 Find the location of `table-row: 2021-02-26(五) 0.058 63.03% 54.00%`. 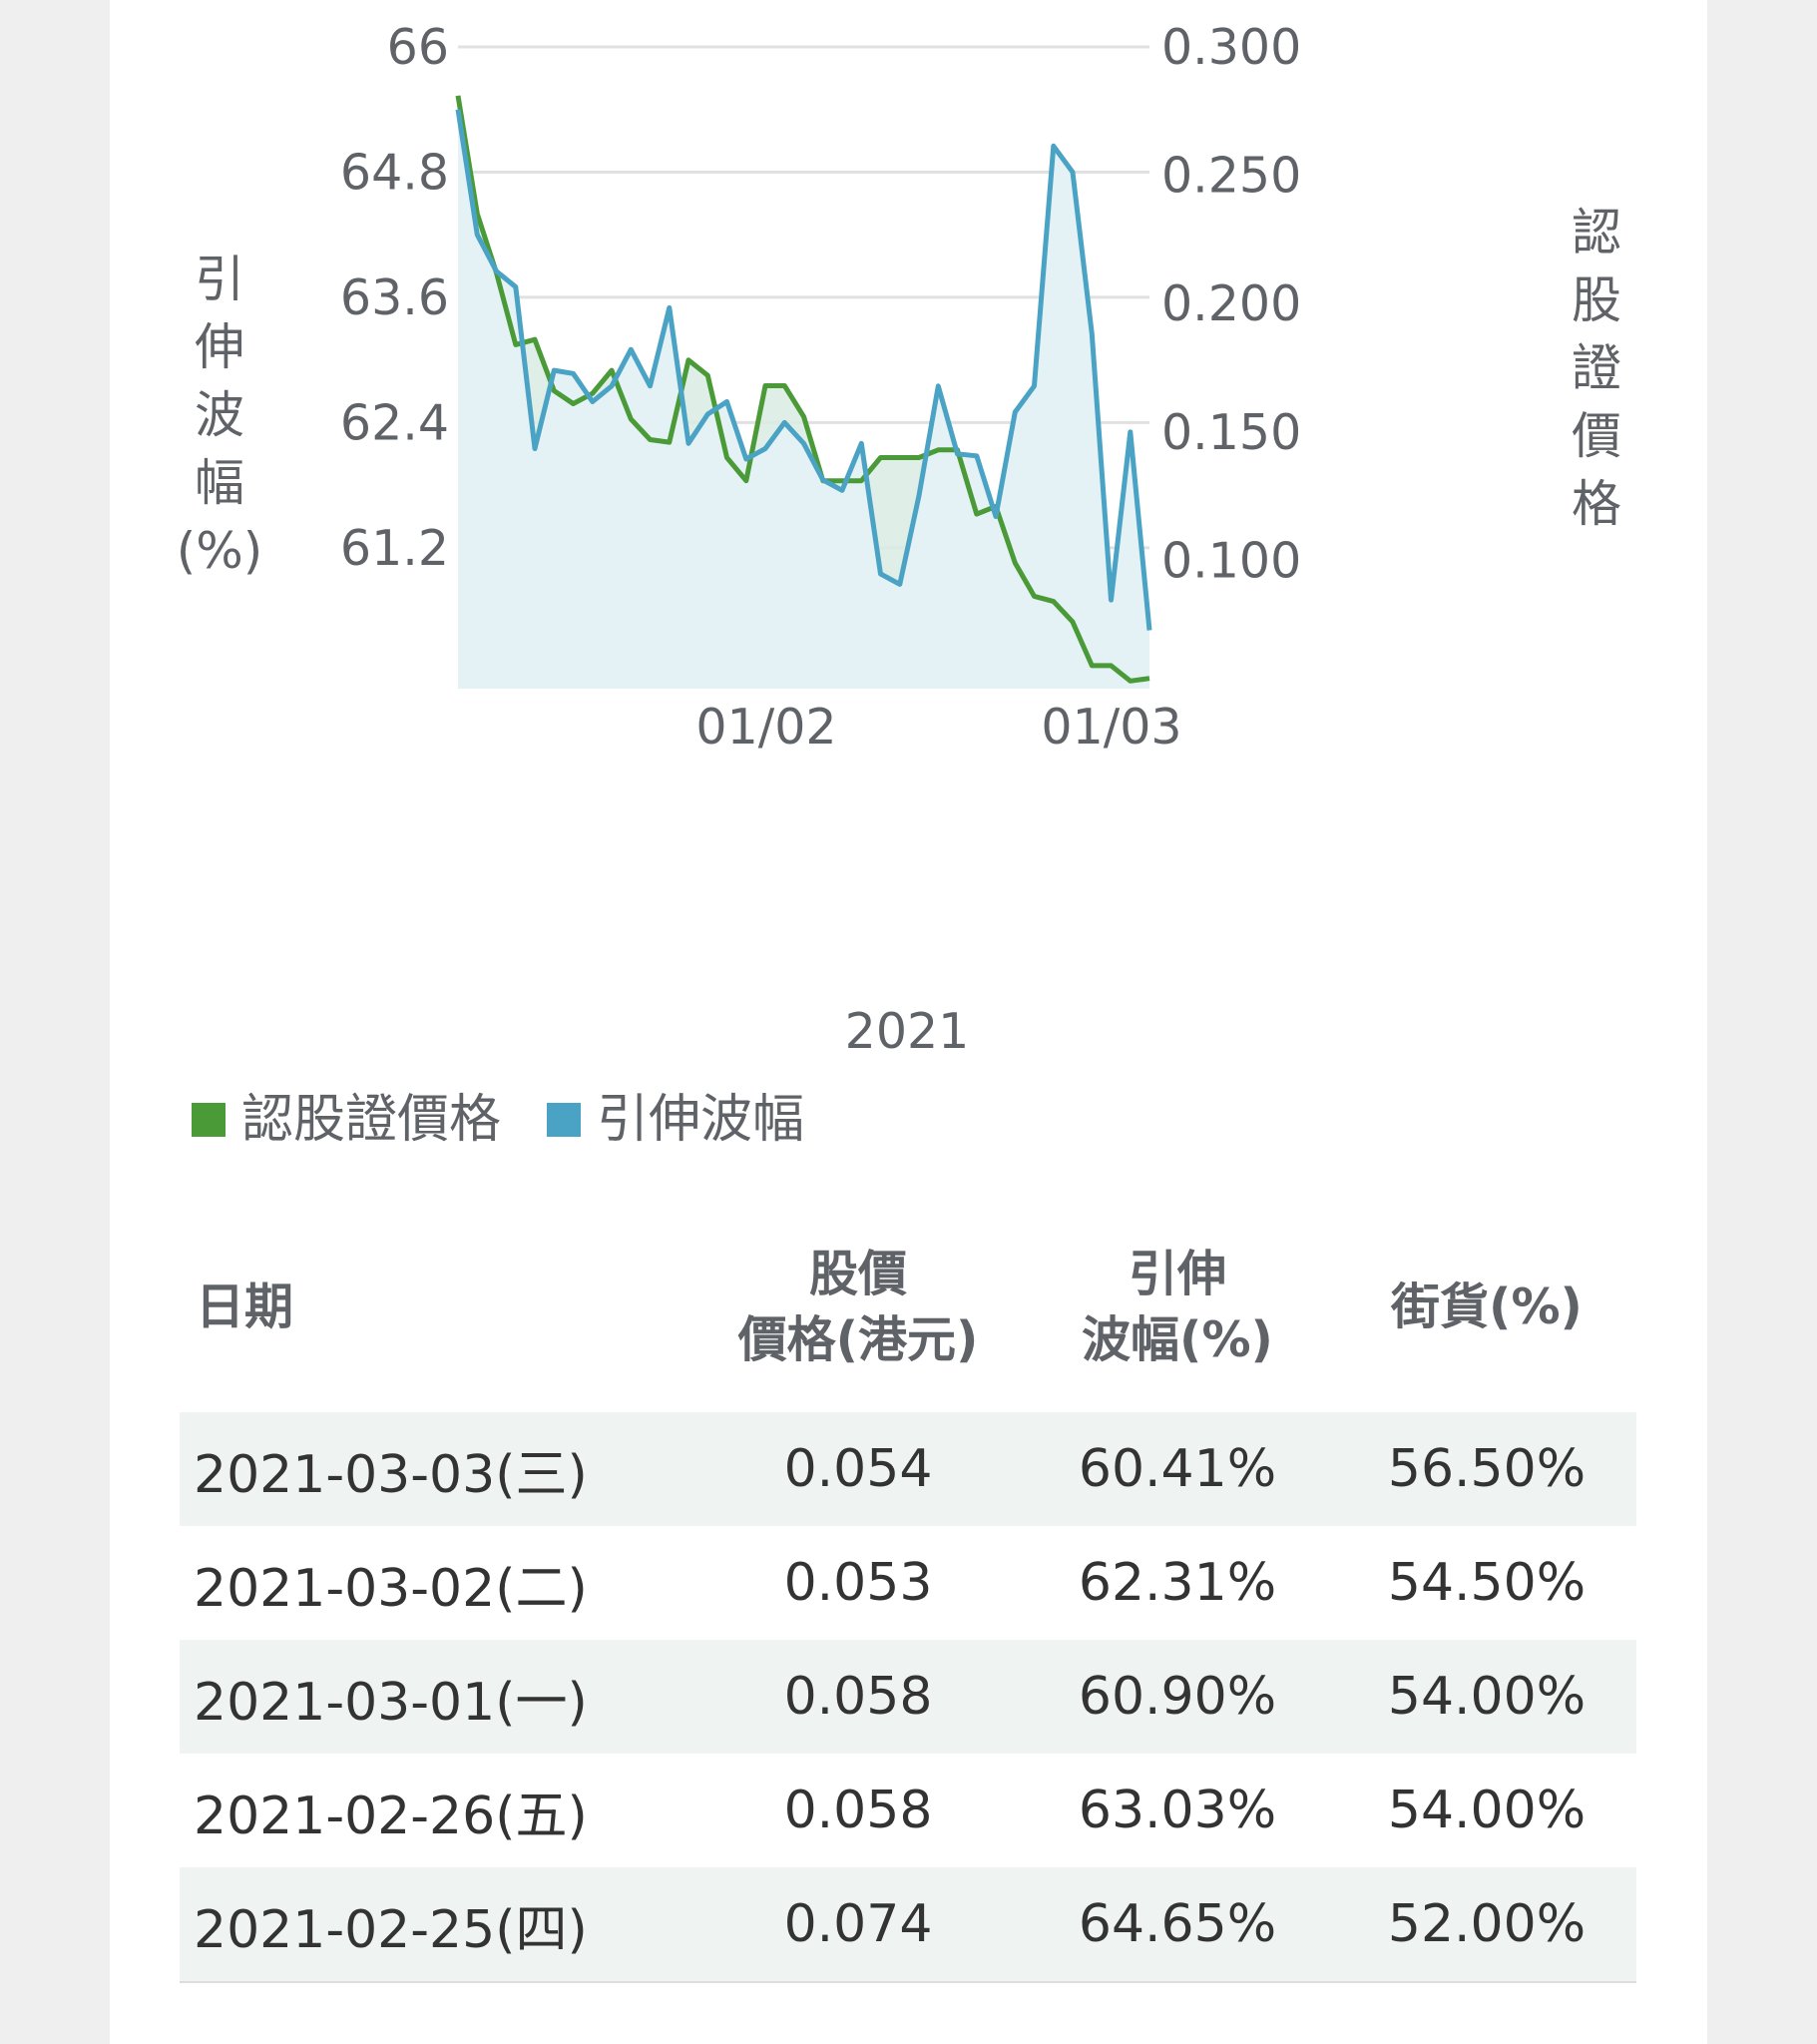

table-row: 2021-02-26(五) 0.058 63.03% 54.00% is located at coordinates (908, 1810).